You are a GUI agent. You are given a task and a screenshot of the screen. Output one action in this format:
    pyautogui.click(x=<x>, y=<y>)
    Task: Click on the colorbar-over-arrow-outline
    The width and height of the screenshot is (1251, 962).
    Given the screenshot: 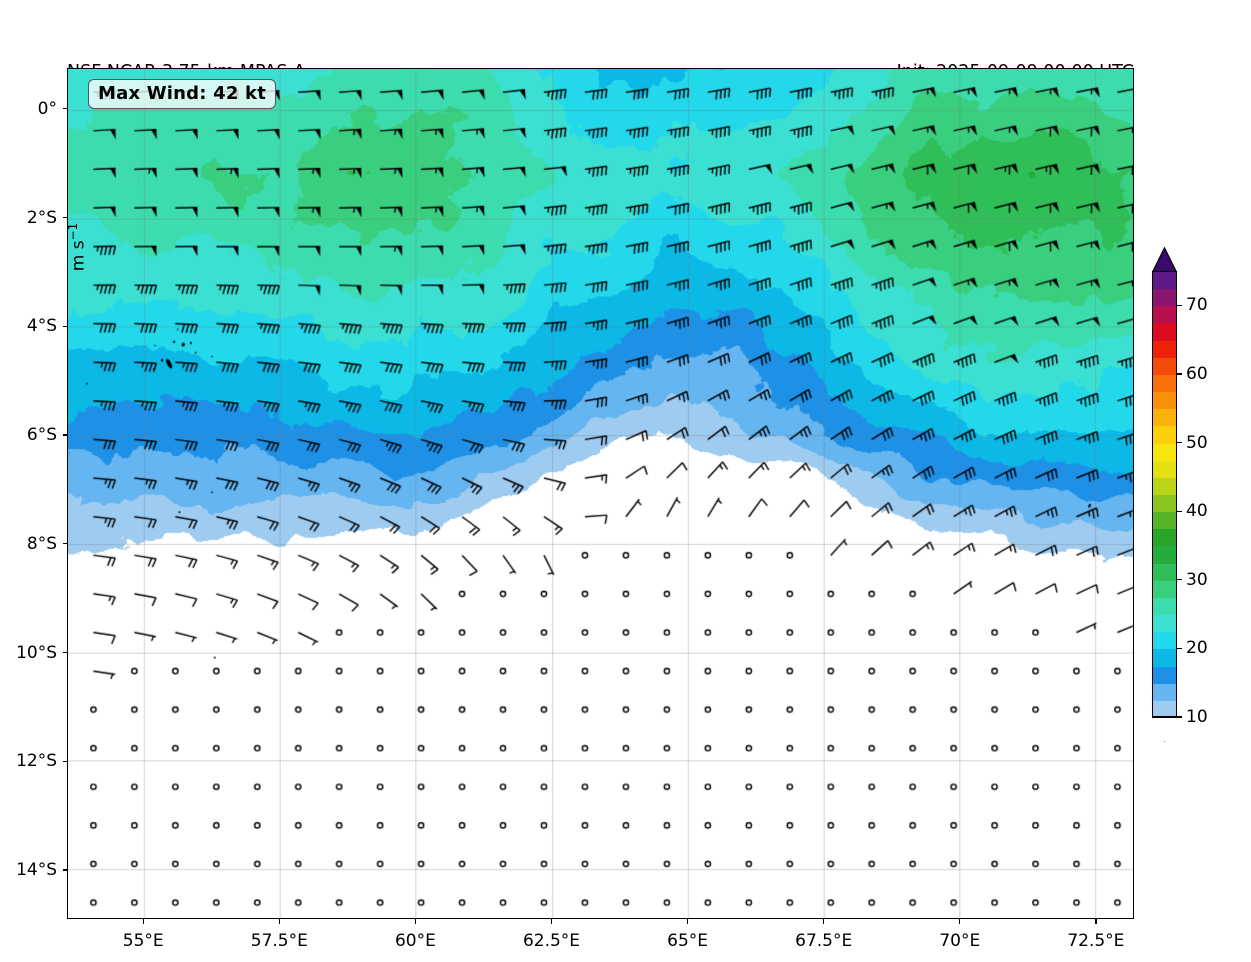 What is the action you would take?
    pyautogui.click(x=1164, y=259)
    